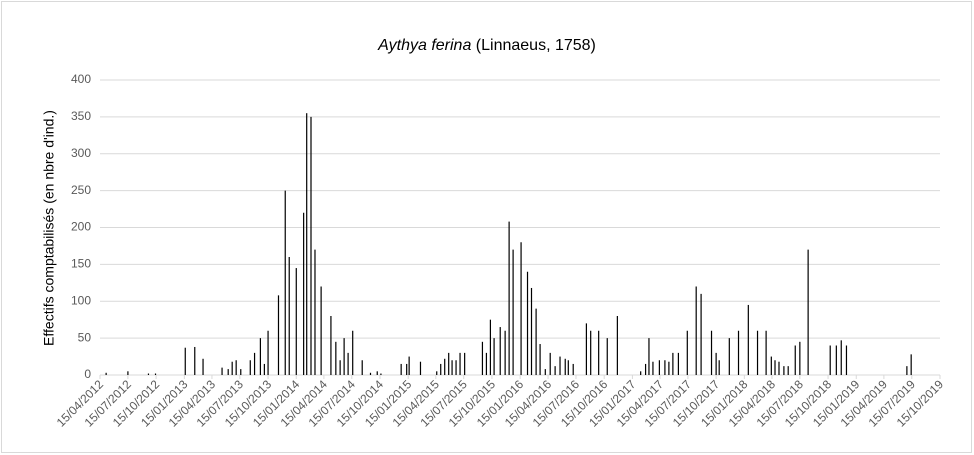 This screenshot has height=455, width=974. Describe the element at coordinates (81, 153) in the screenshot. I see `y-tick-label: 300` at that location.